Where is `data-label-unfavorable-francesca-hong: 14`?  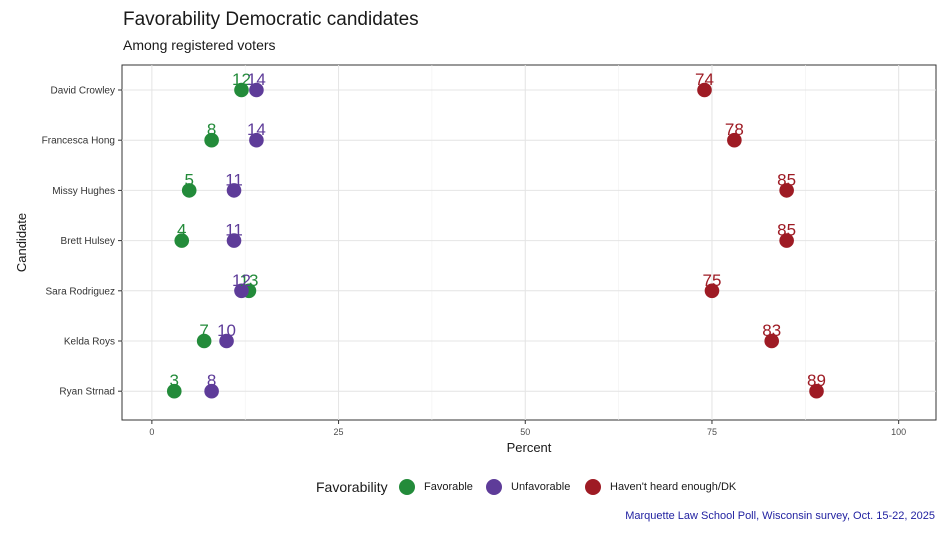 data-label-unfavorable-francesca-hong: 14 is located at coordinates (256, 129).